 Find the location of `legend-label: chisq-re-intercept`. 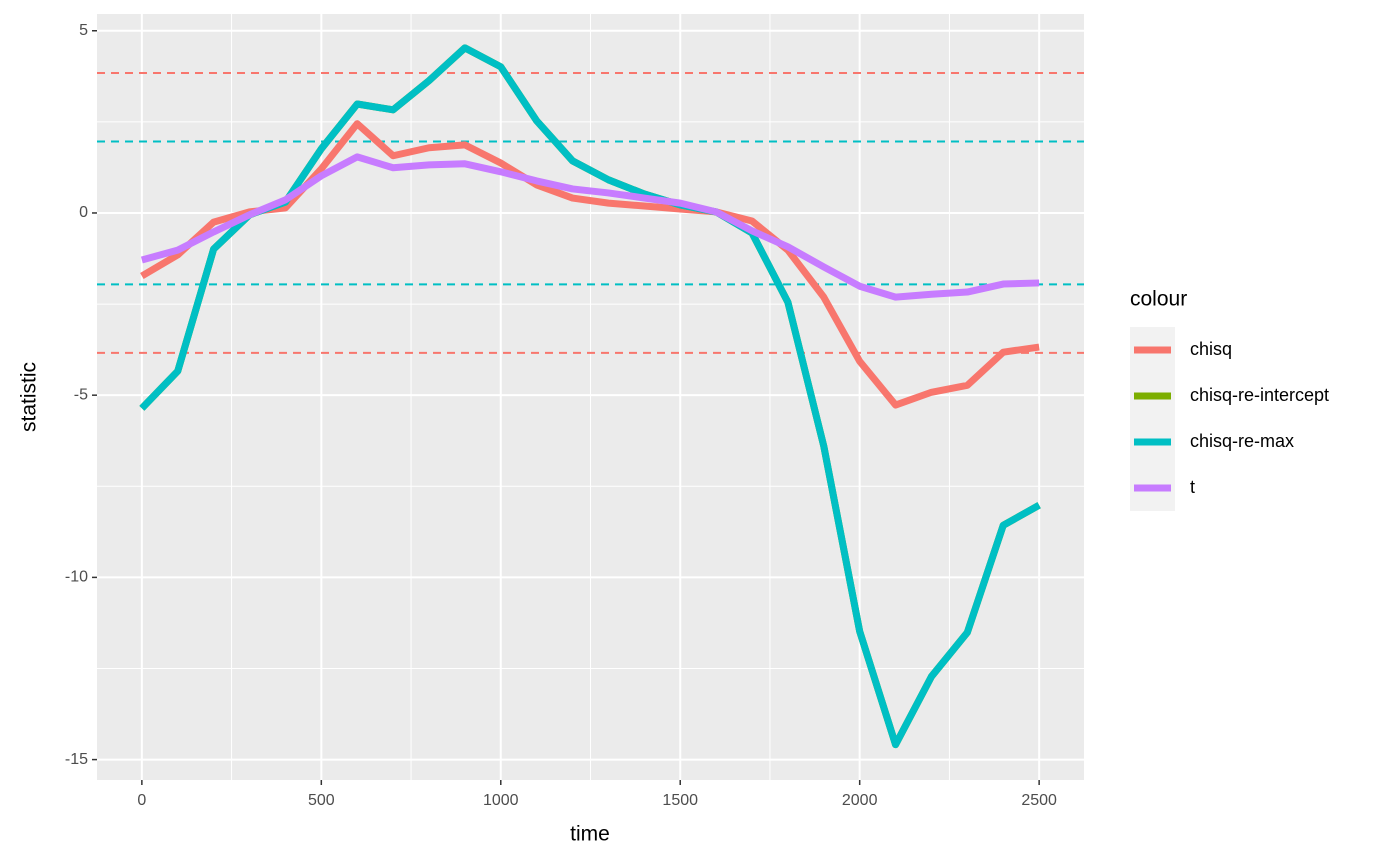

legend-label: chisq-re-intercept is located at coordinates (1259, 395).